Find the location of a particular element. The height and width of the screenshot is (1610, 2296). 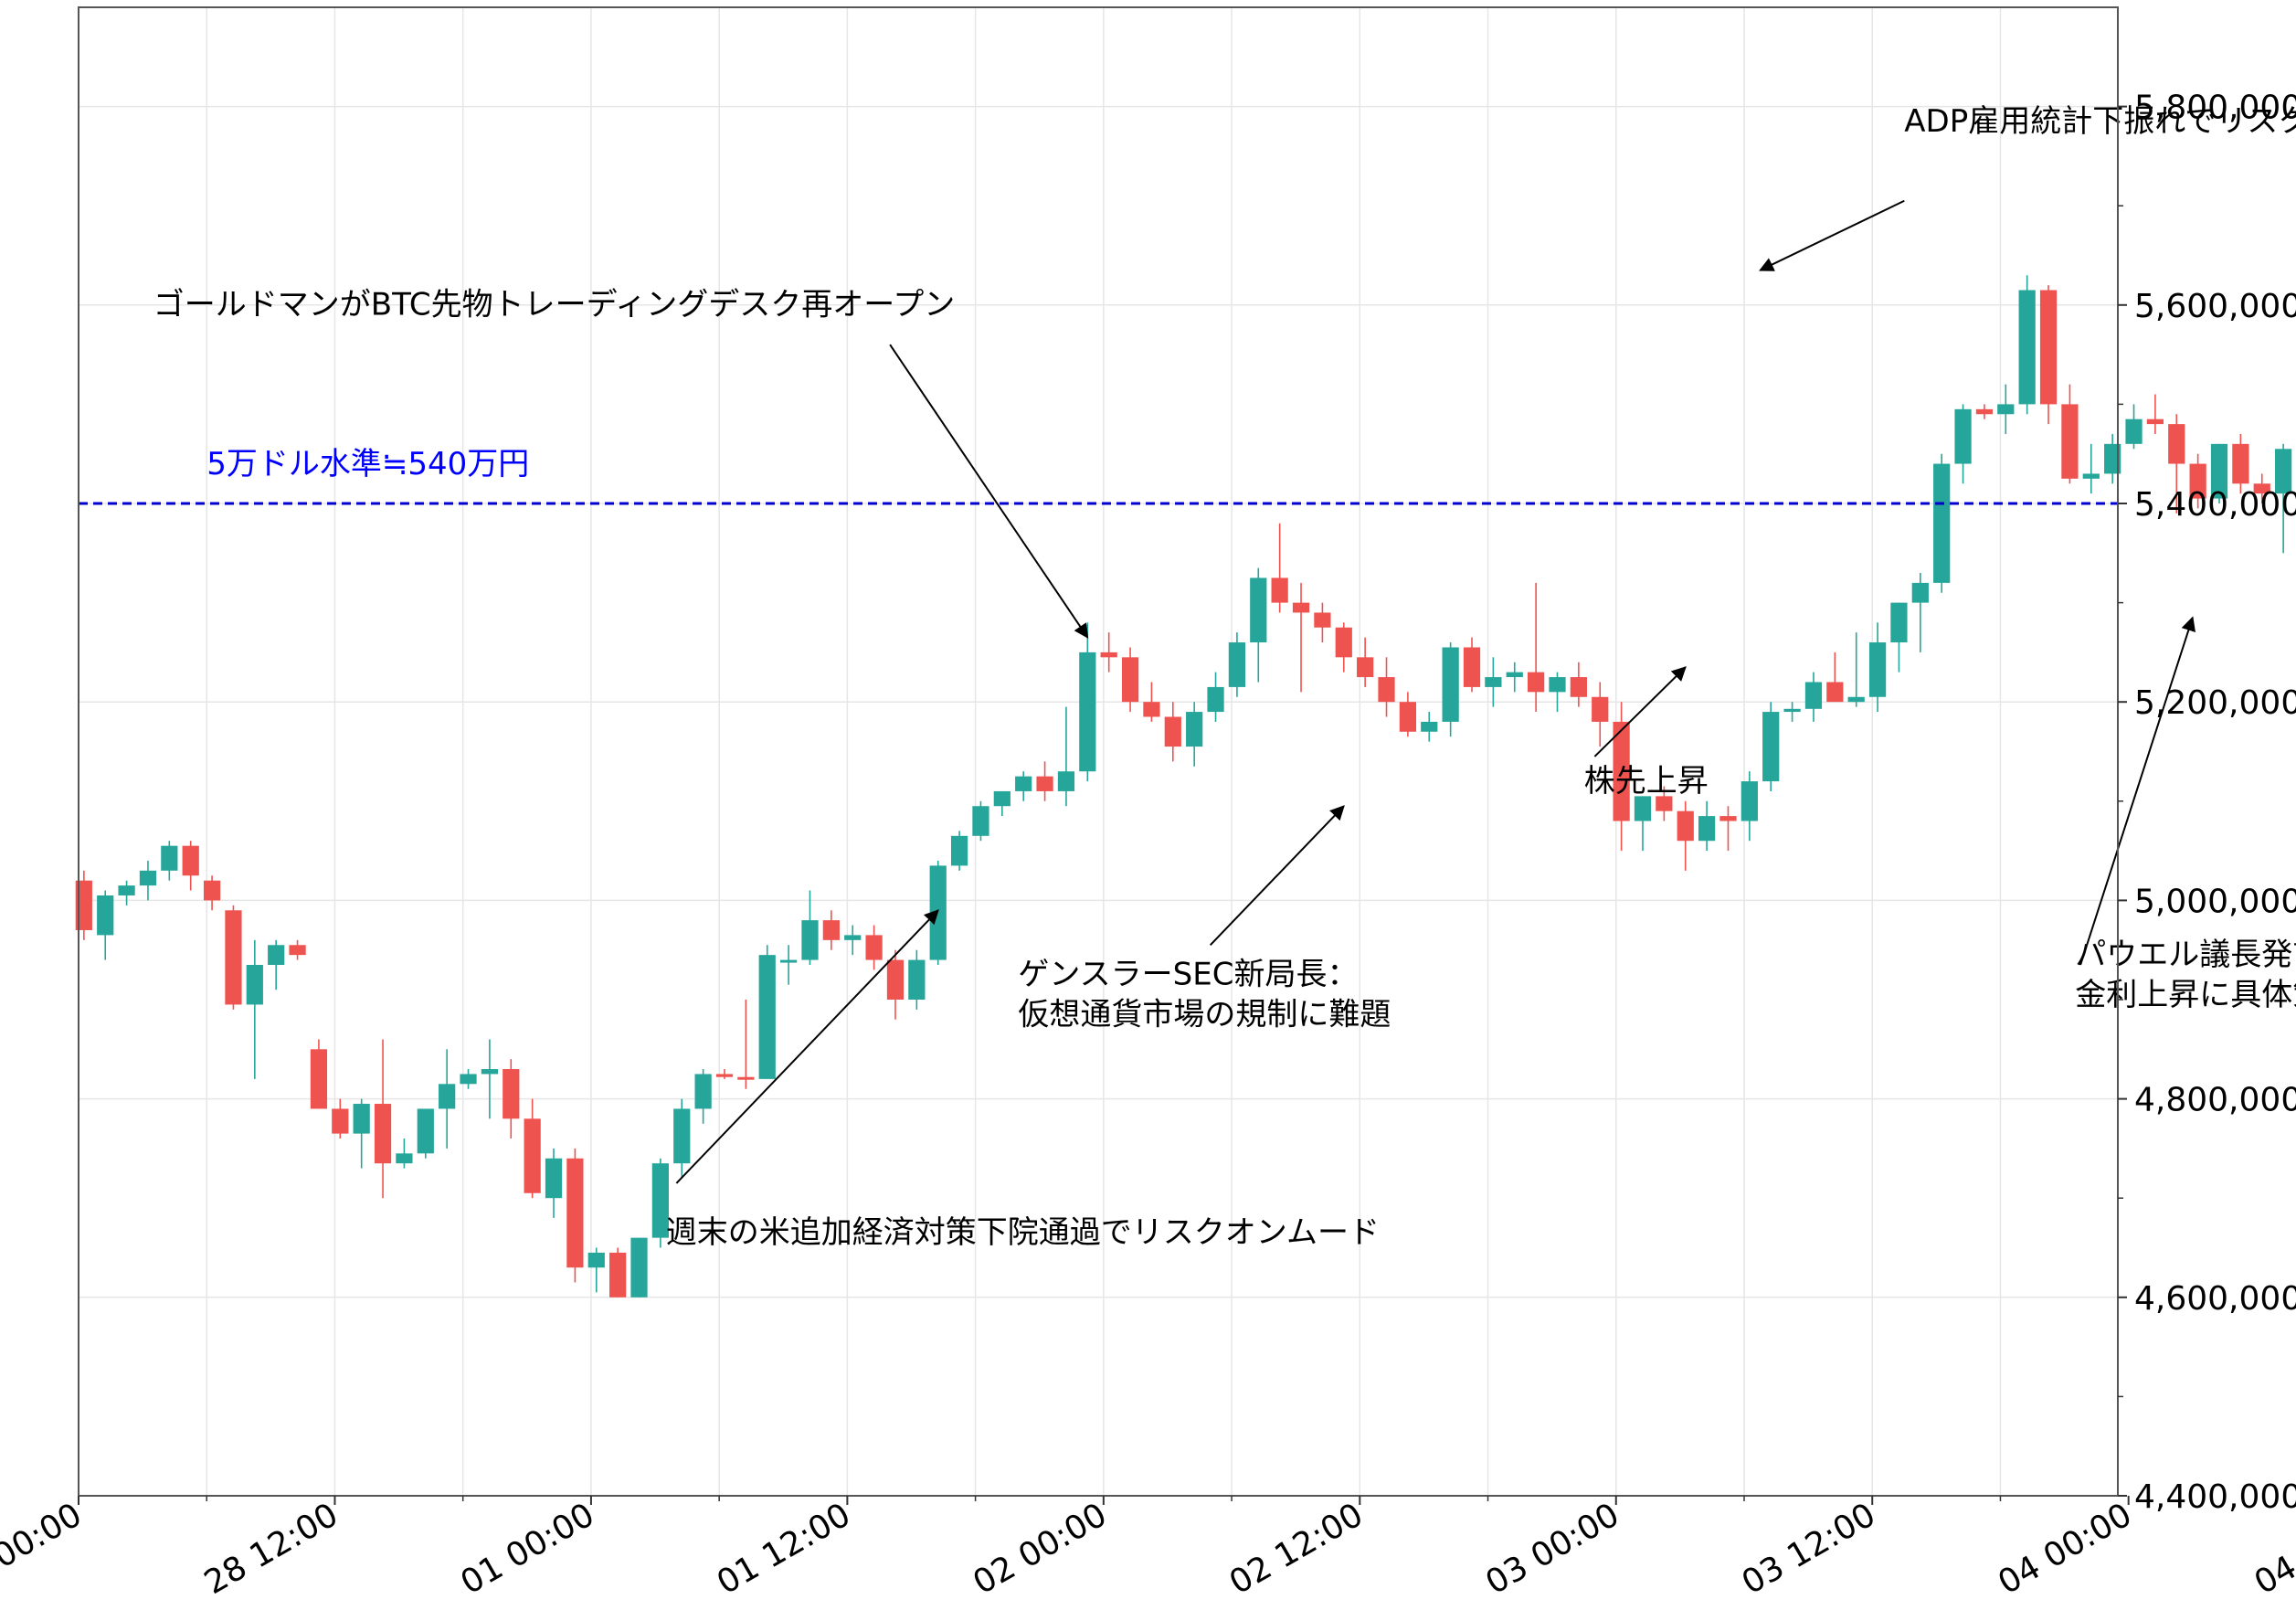

annotation-text: ゴールドマンがBTC先物トレーディングデスク再オープン is located at coordinates (554, 305).